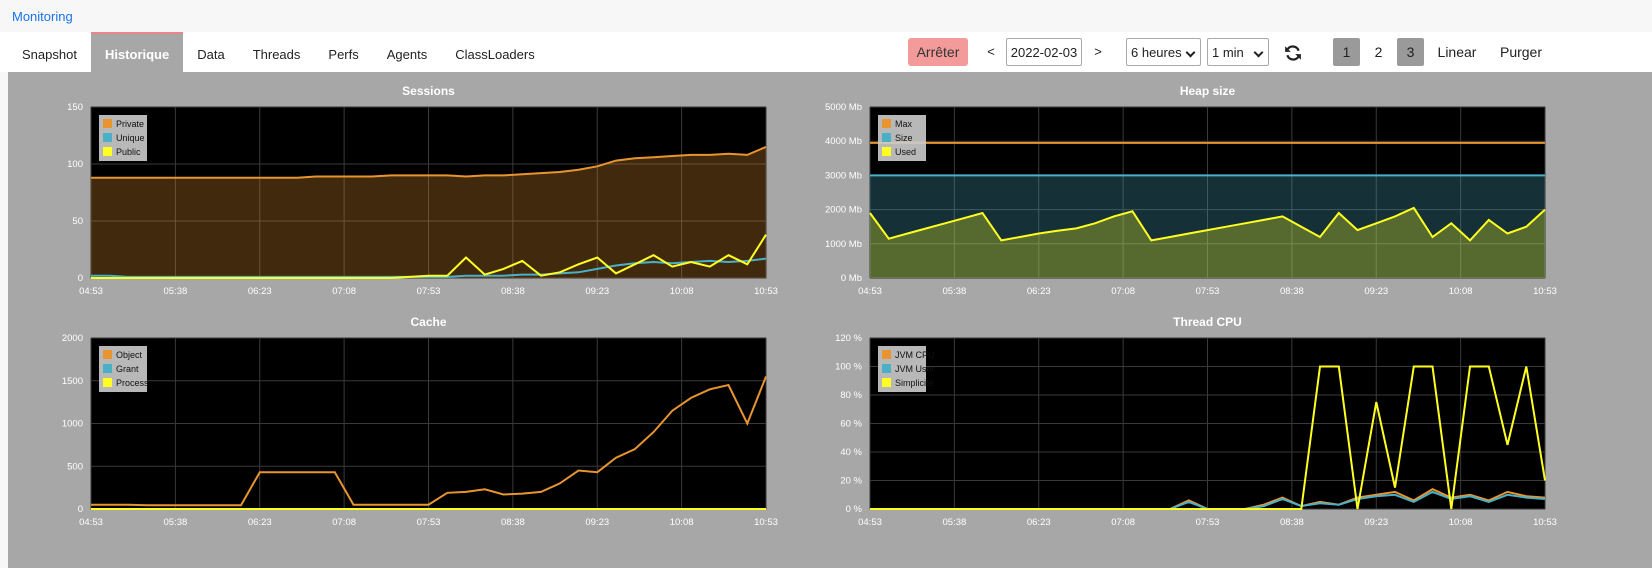 This screenshot has height=568, width=1652. What do you see at coordinates (991, 51) in the screenshot?
I see `prev-button: <` at bounding box center [991, 51].